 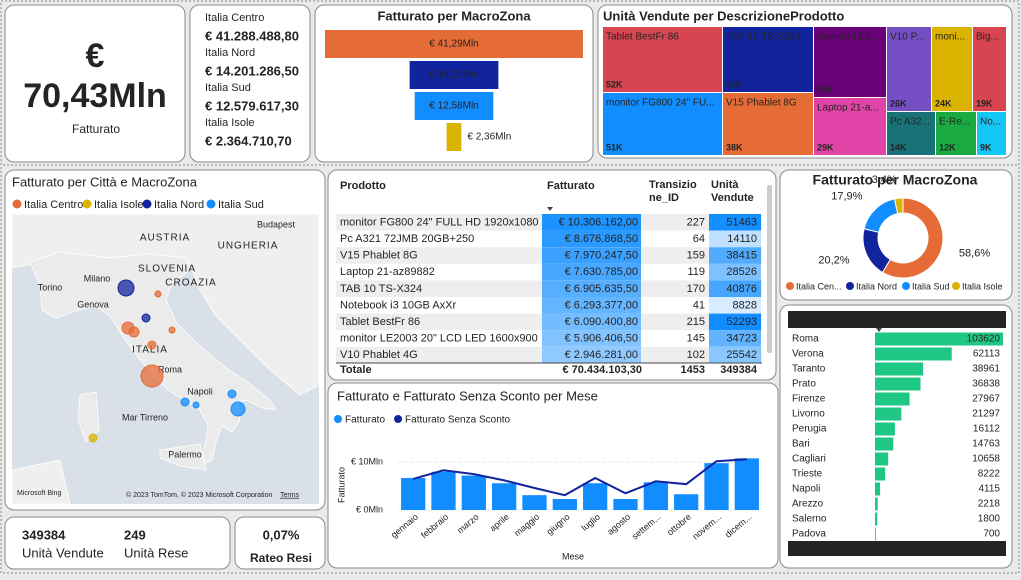 What do you see at coordinates (230, 53) in the screenshot?
I see `zone-label: Italia Nord` at bounding box center [230, 53].